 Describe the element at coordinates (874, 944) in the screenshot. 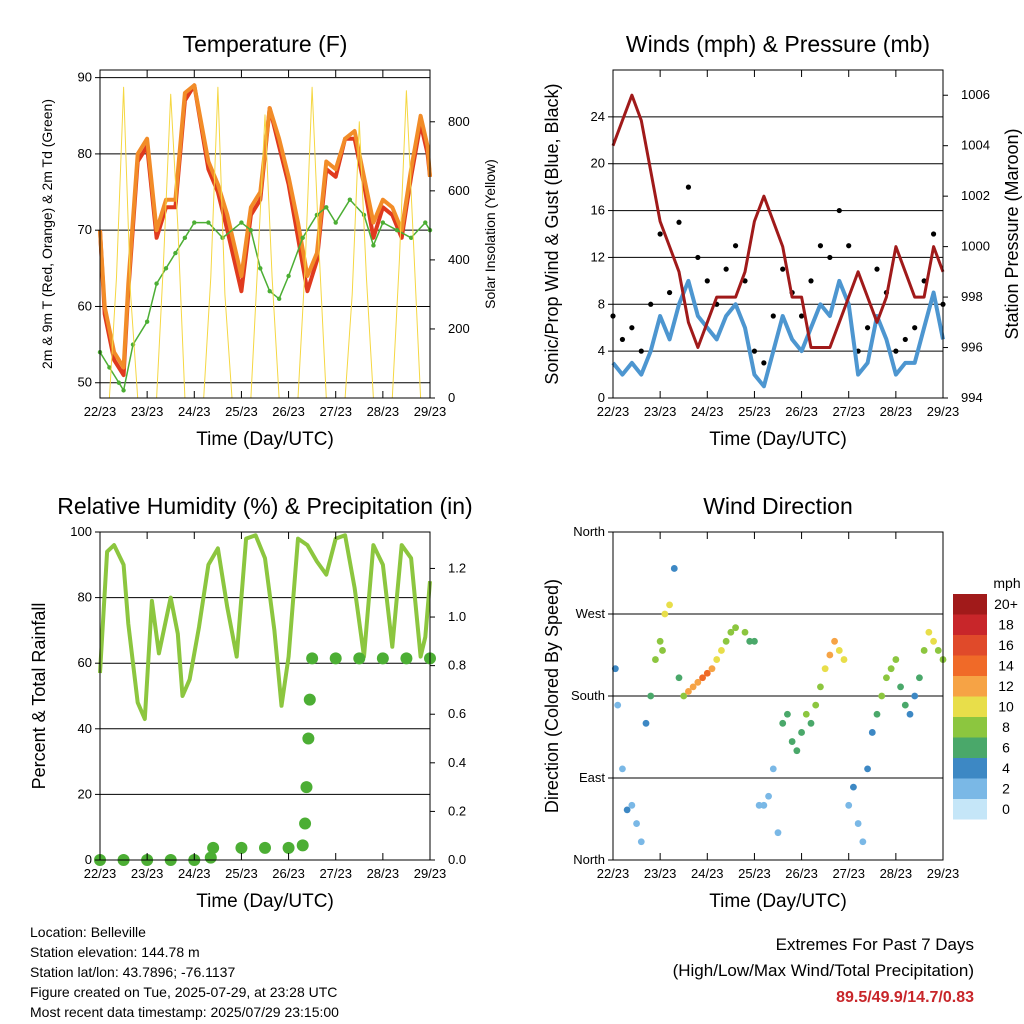

I see `extremes-title: Extremes For Past 7 Days` at that location.